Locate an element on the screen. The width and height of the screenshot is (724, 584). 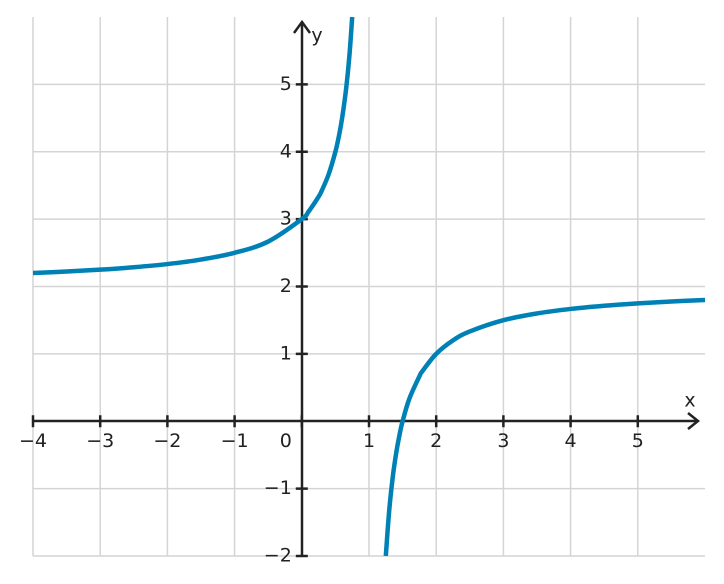
x-tick-label: −2 is located at coordinates (167, 441).